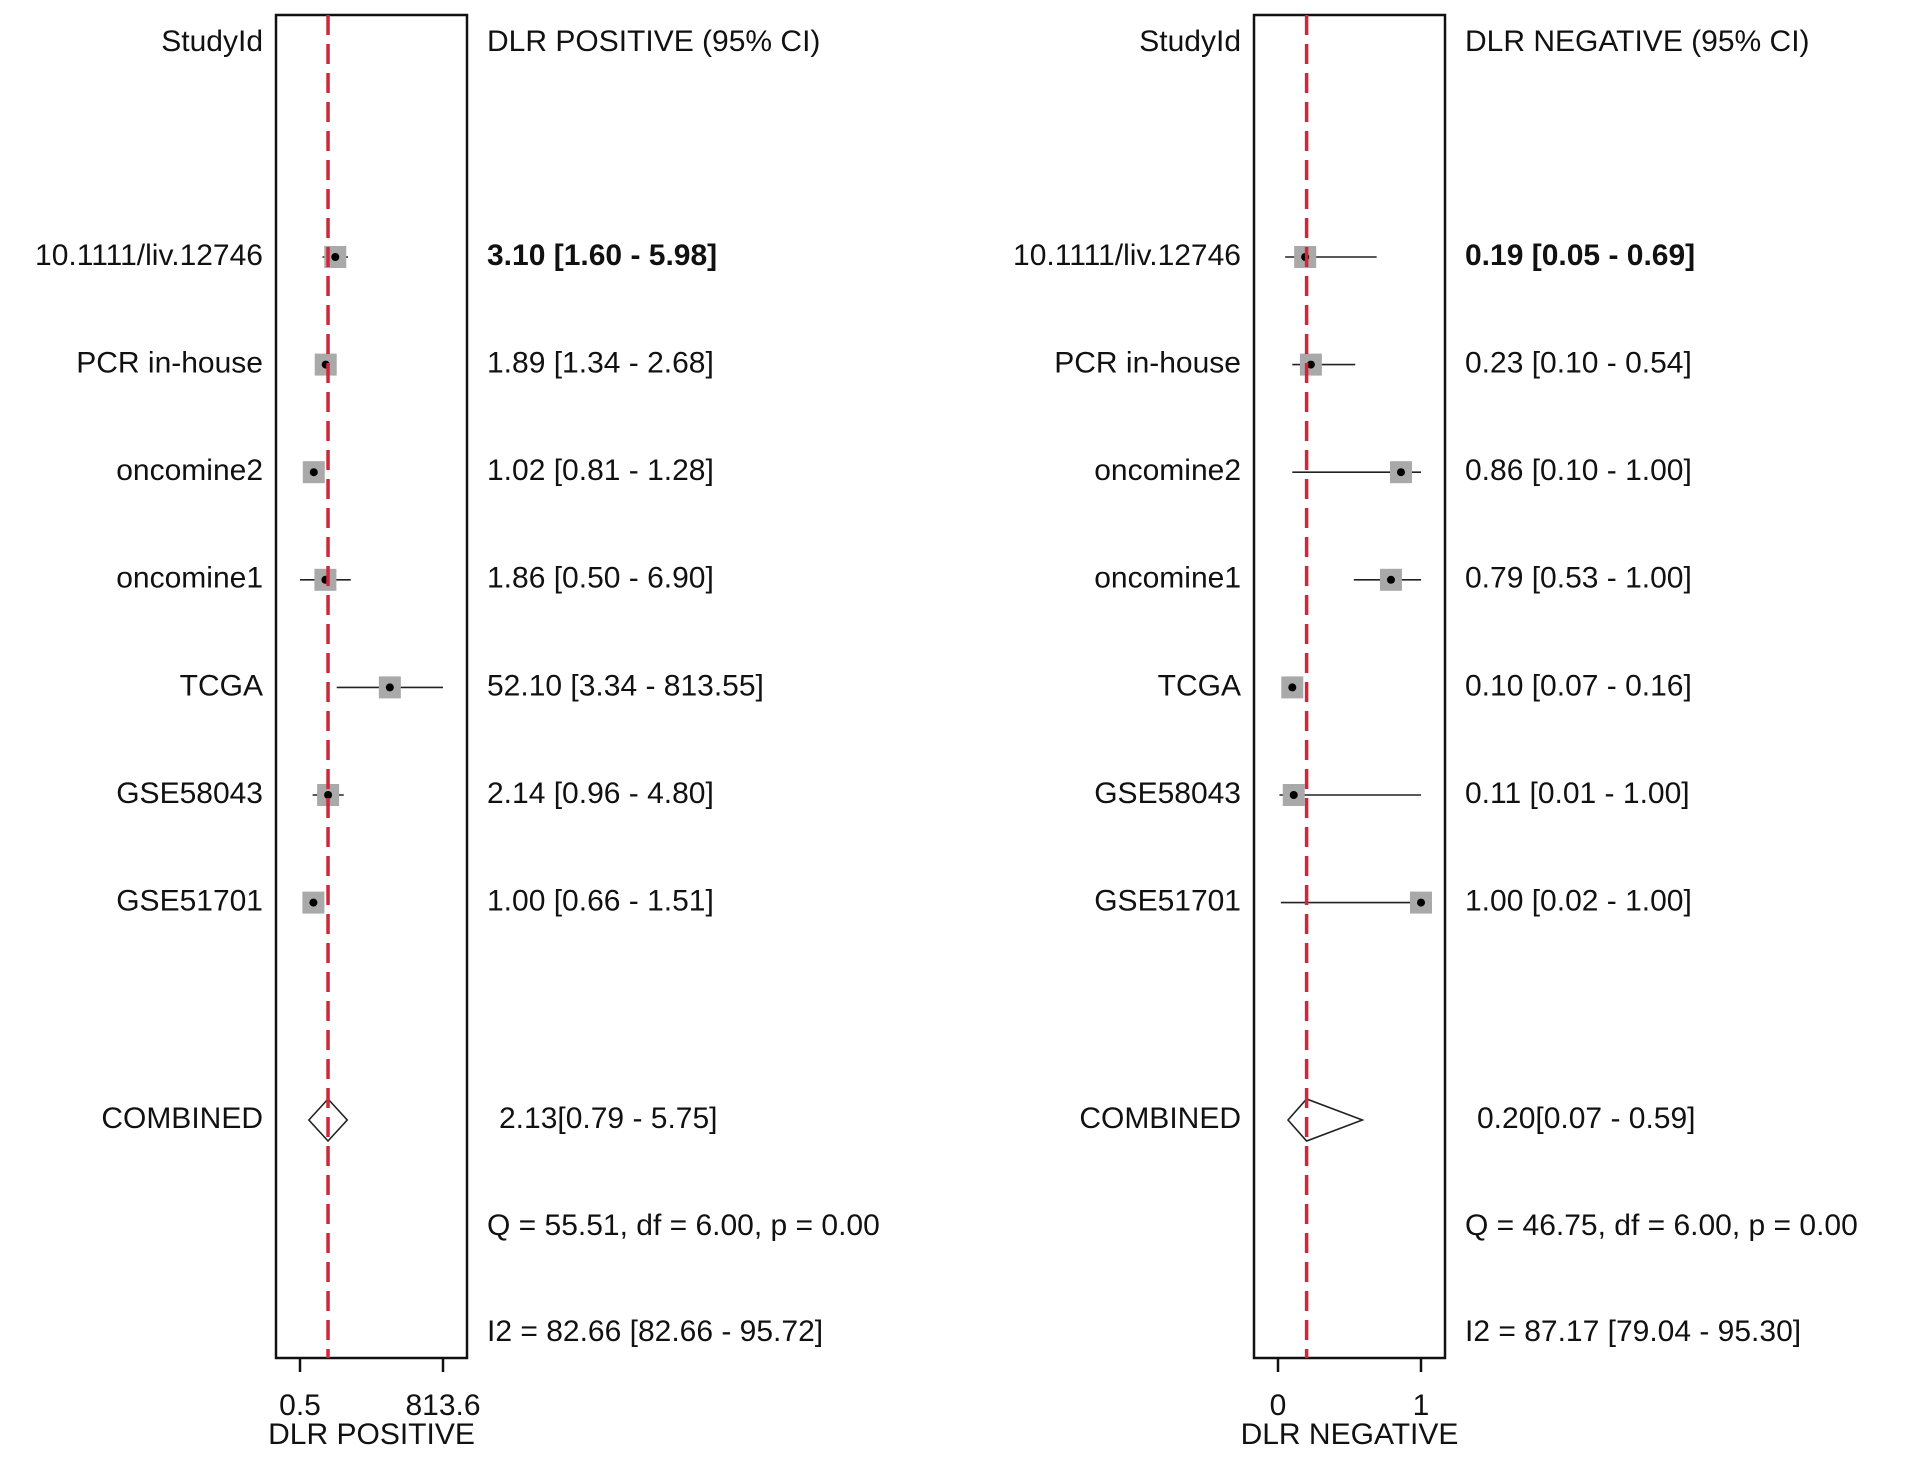 This screenshot has width=1913, height=1459. Describe the element at coordinates (300, 1405) in the screenshot. I see `x-tick-label: 0.5` at that location.